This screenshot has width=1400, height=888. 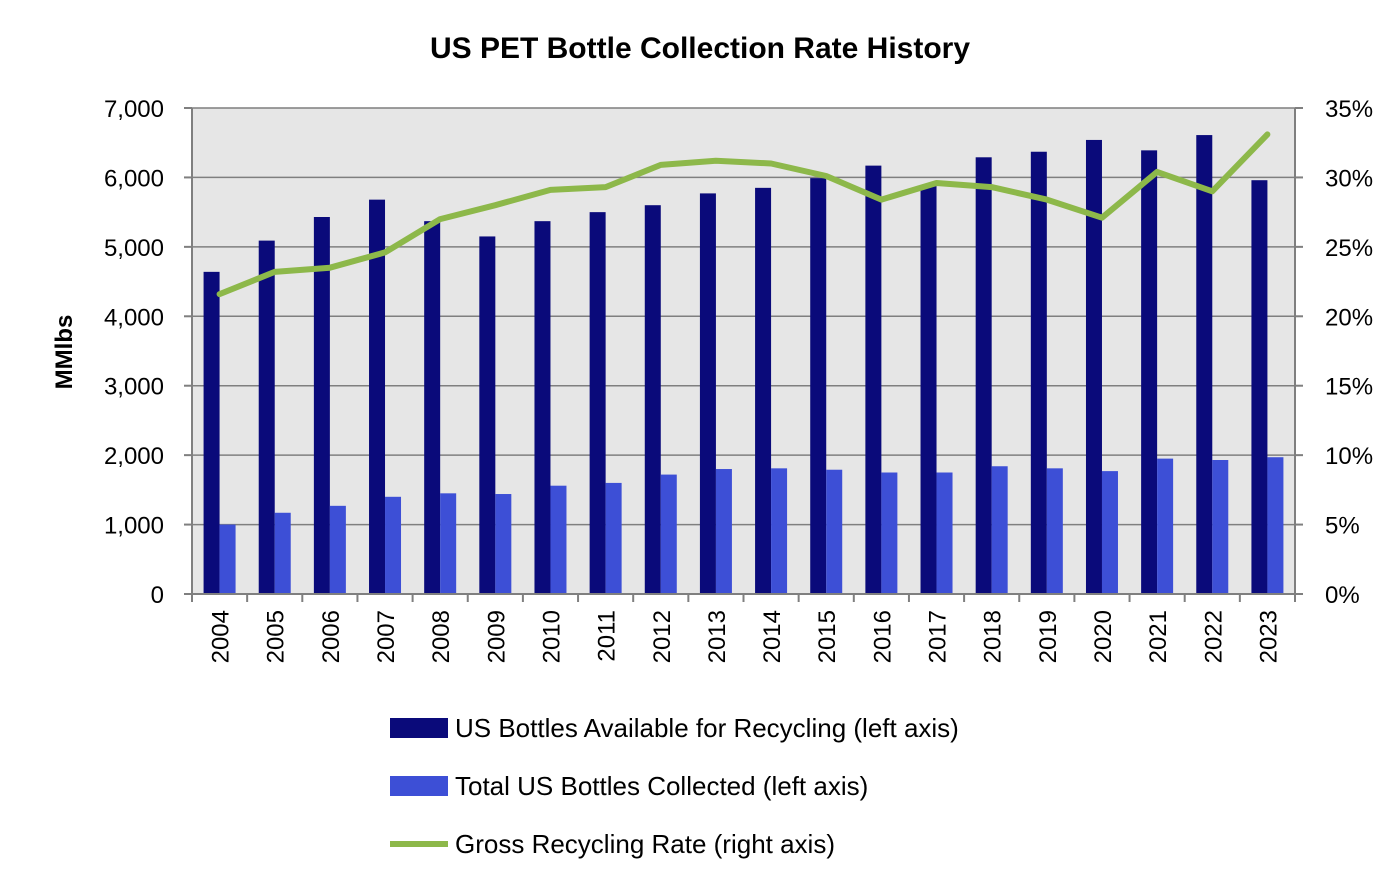 I want to click on x-tick-label: 2015, so click(x=827, y=636).